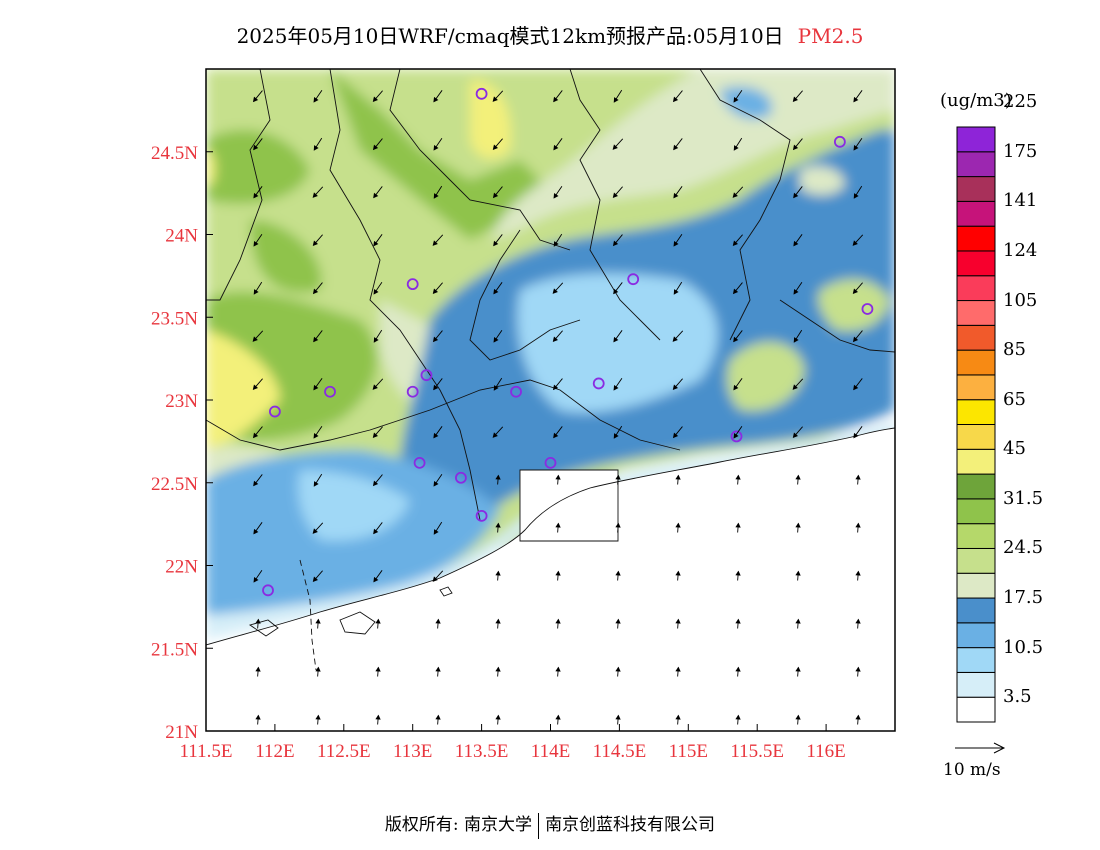  Describe the element at coordinates (830, 36) in the screenshot. I see `pollutant-label: PM2.5` at that location.